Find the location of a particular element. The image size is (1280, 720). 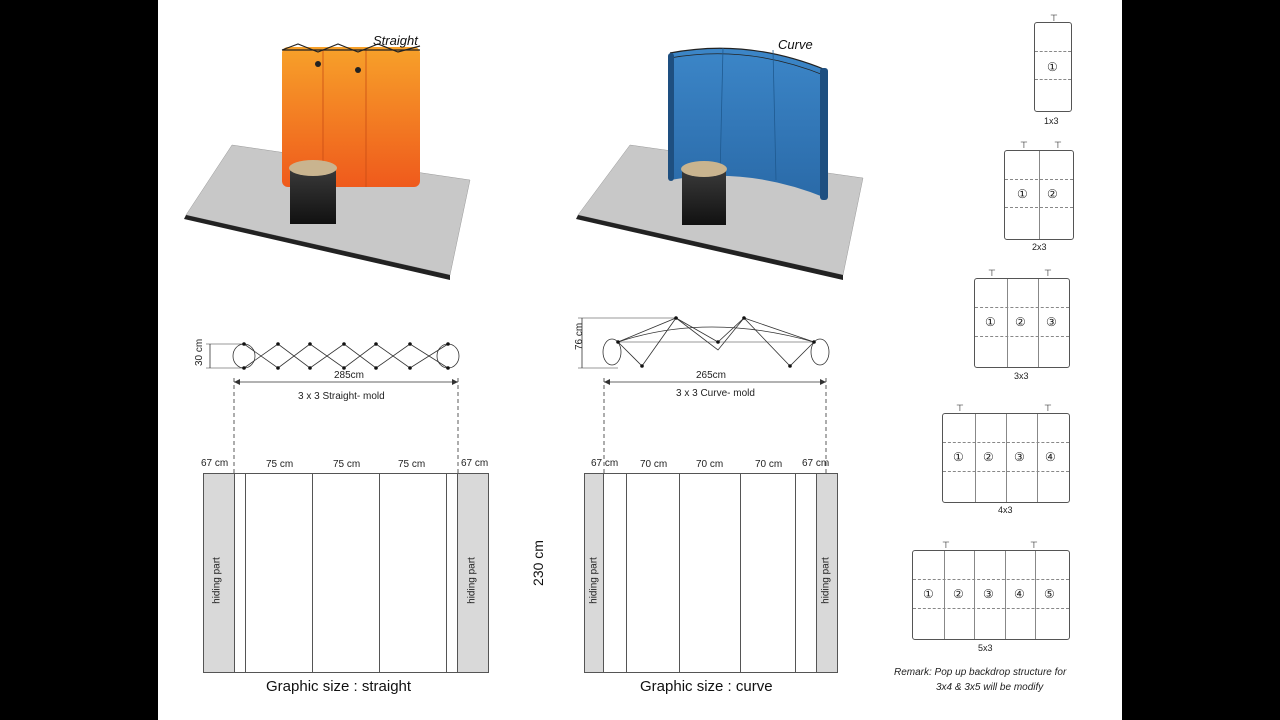

straight-hiding-right-label: hiding part is located at coordinates (472, 580).